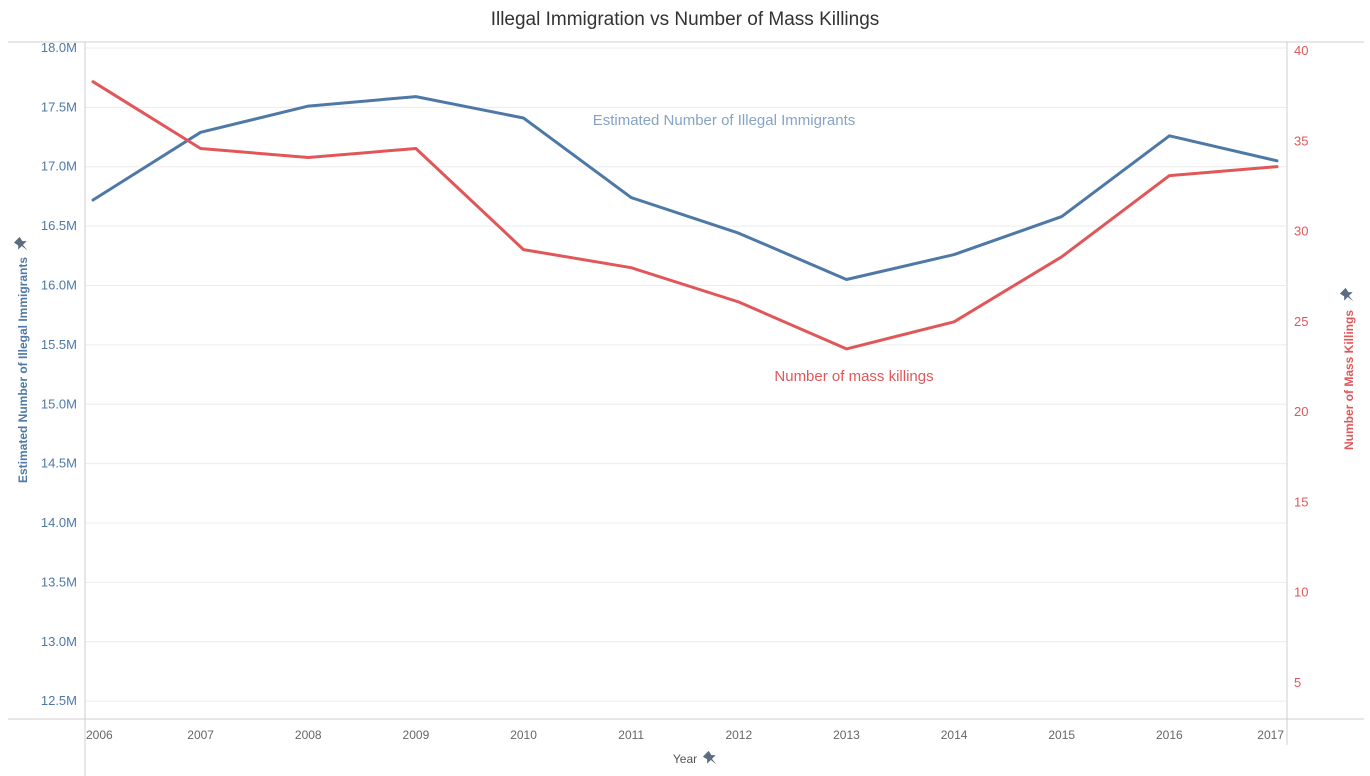 This screenshot has width=1370, height=776. I want to click on point-illegal-immigrants-2014, so click(954, 255).